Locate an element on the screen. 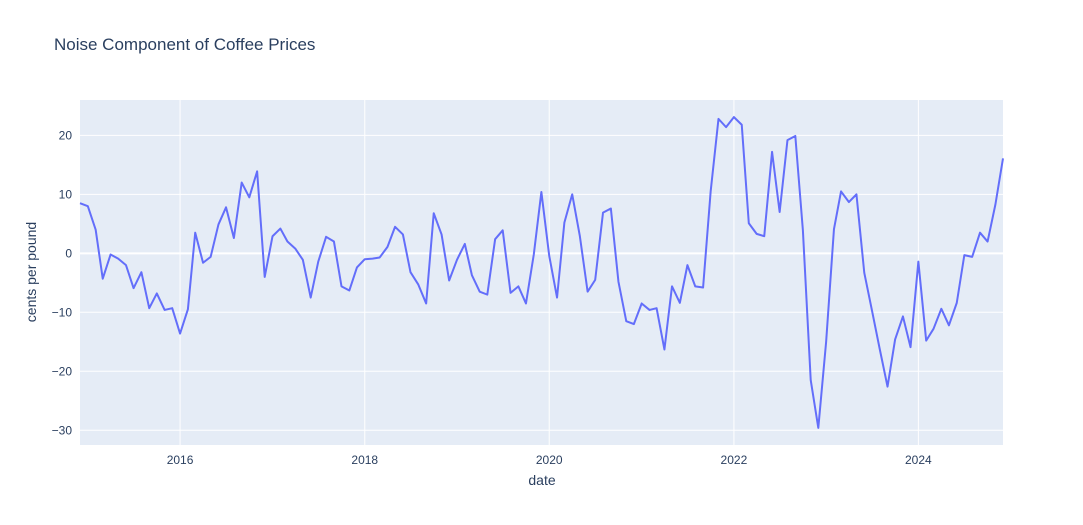  x-tick-label: 2024 is located at coordinates (918, 460).